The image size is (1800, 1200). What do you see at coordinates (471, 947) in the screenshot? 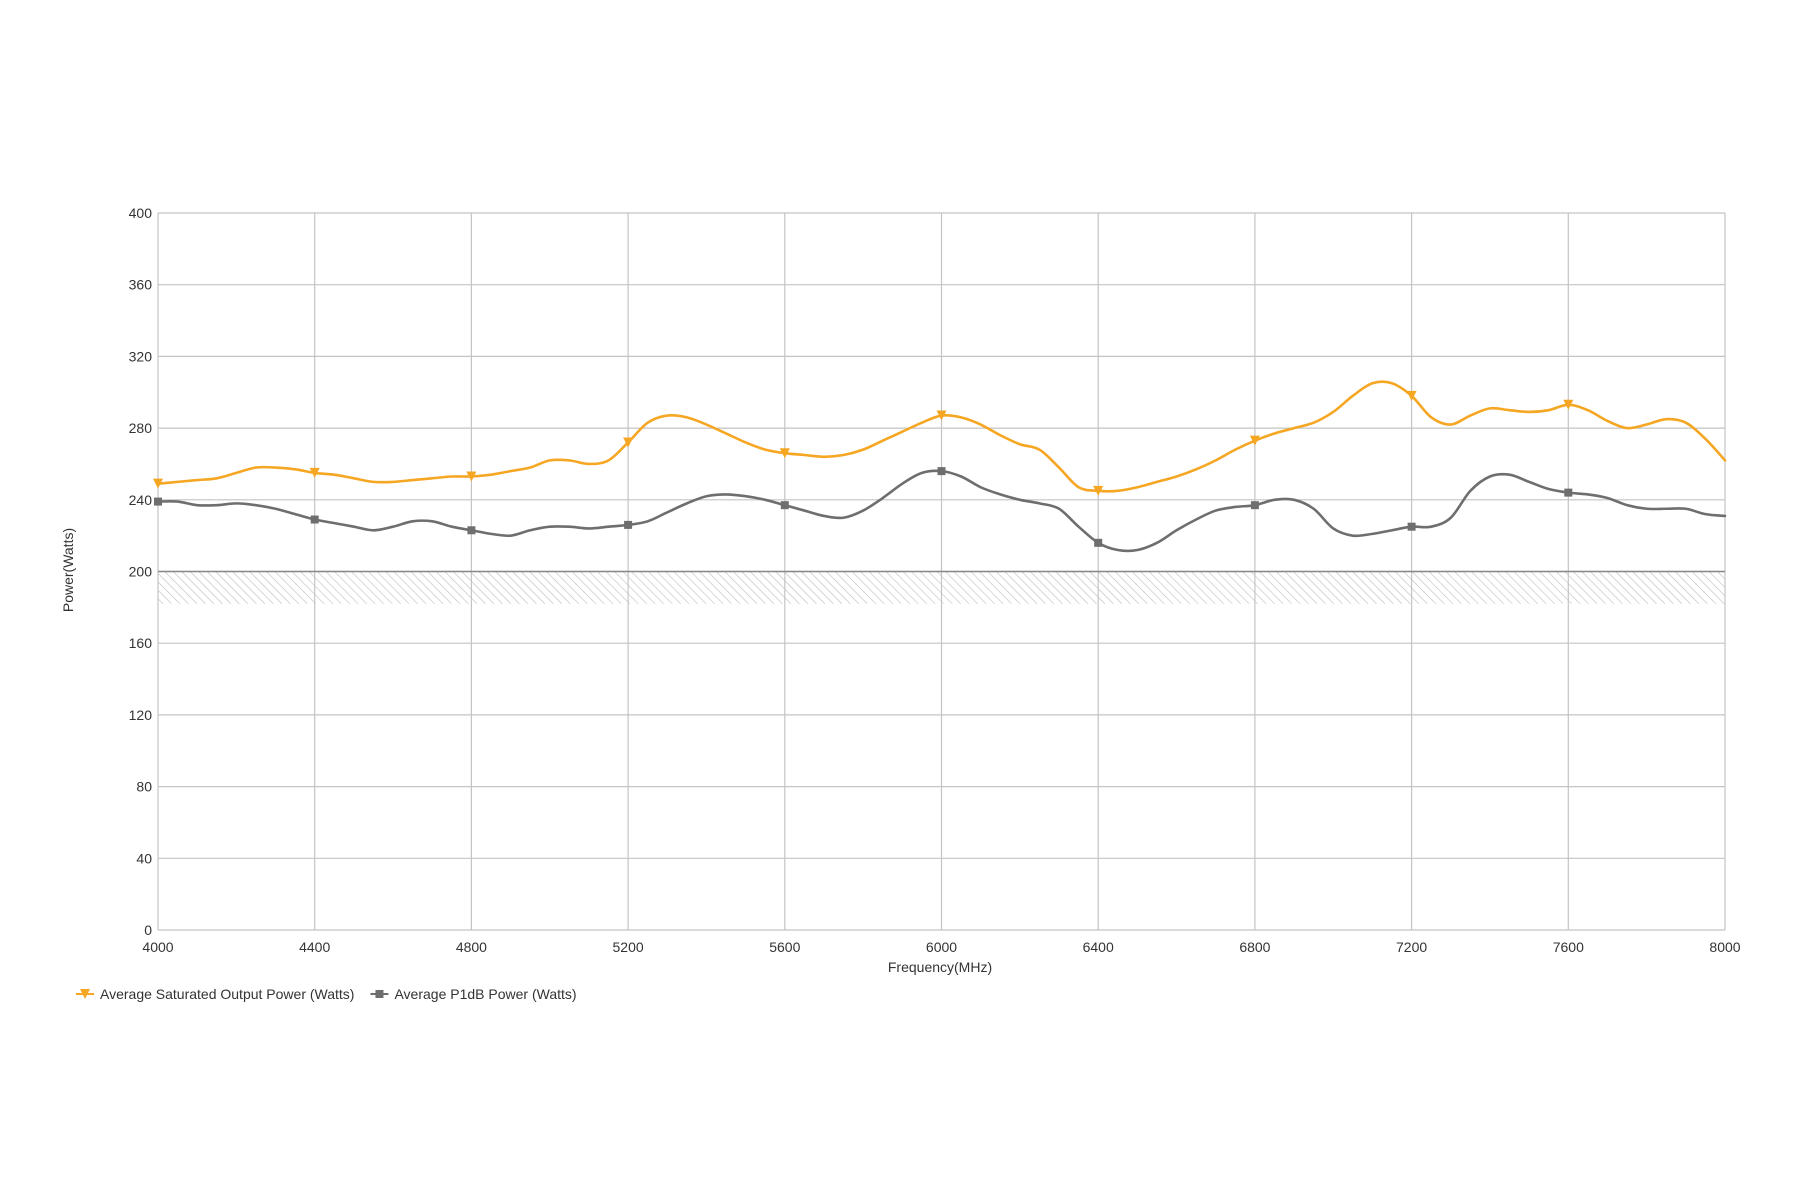
I see `x-tick-label: 4800` at bounding box center [471, 947].